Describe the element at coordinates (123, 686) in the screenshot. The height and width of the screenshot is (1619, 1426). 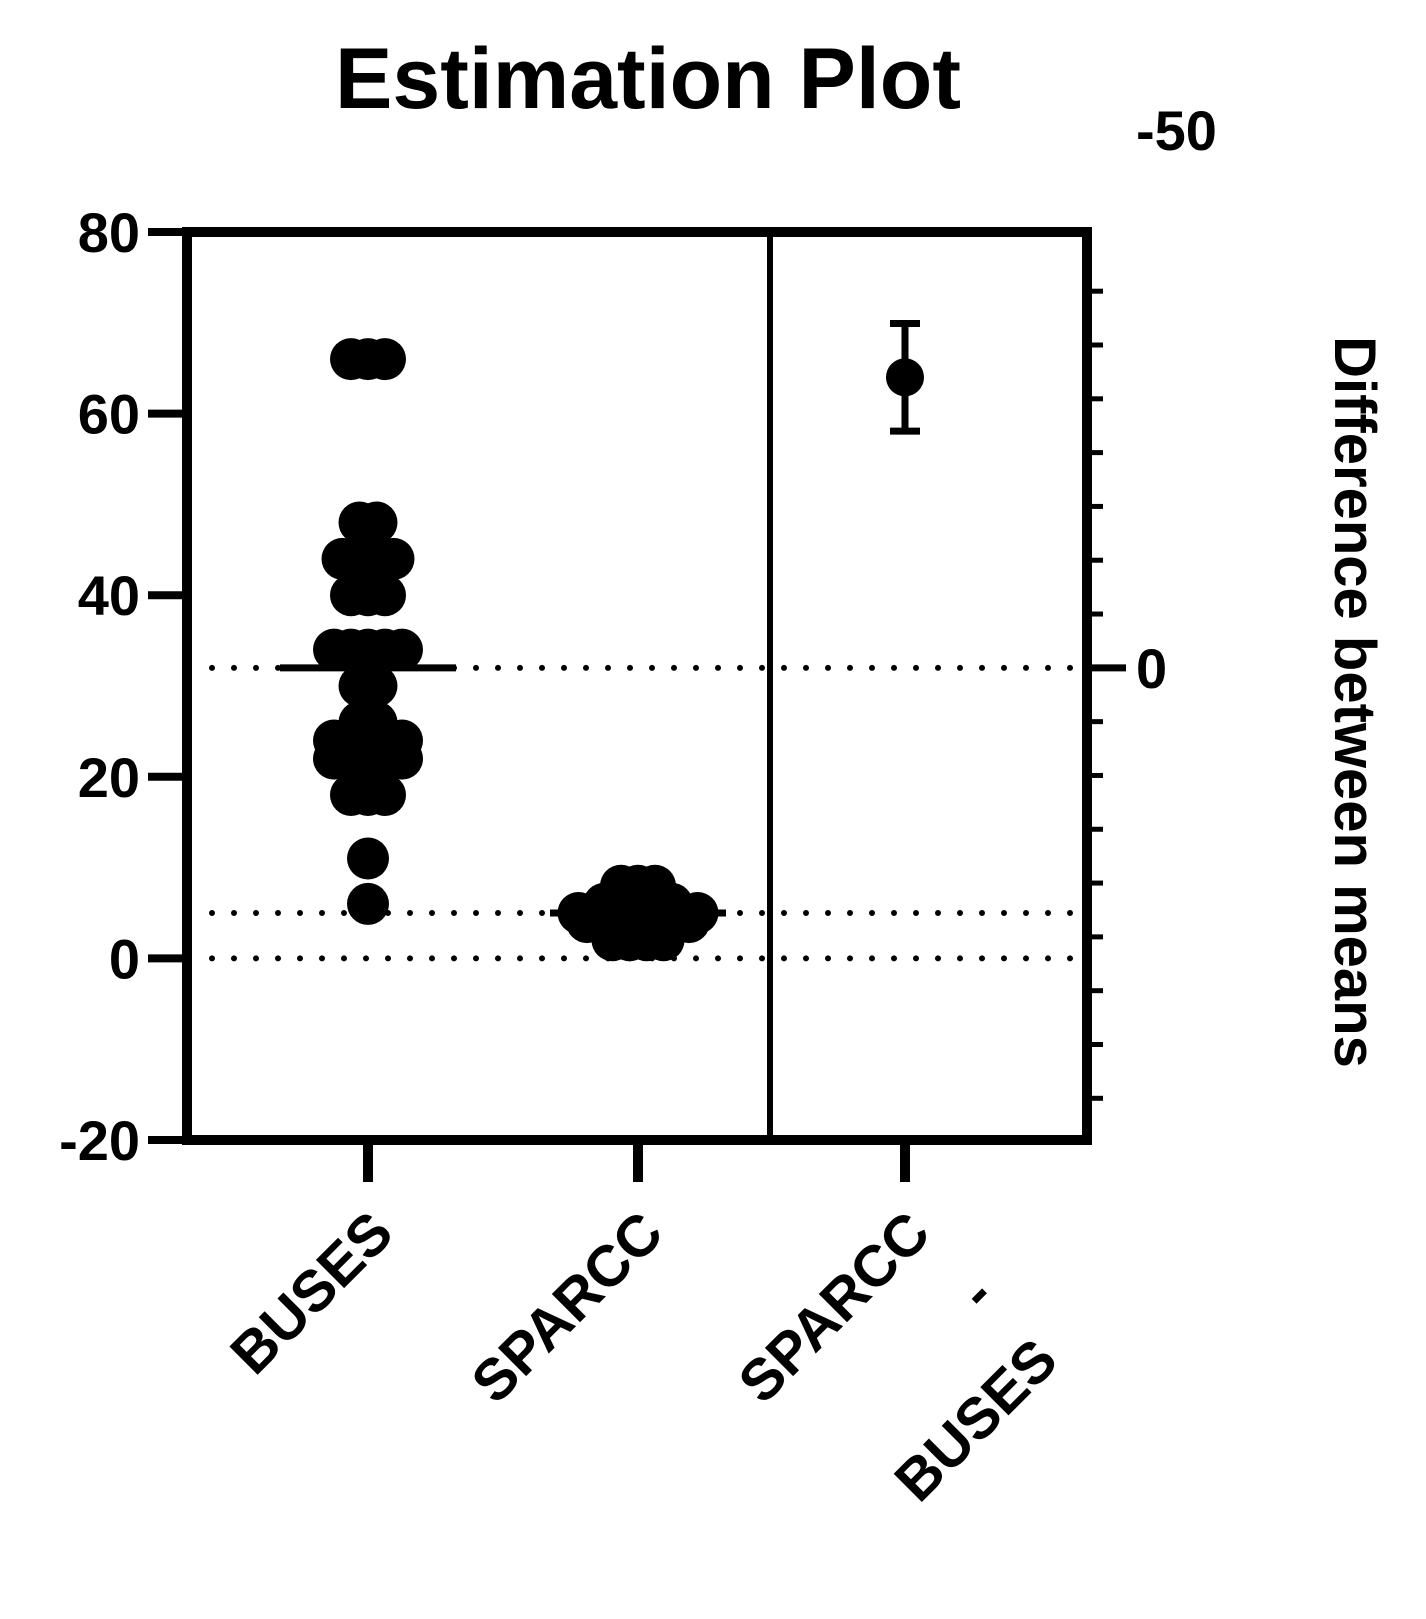
I see `left-axis: -20 0 20 40 60 80` at that location.